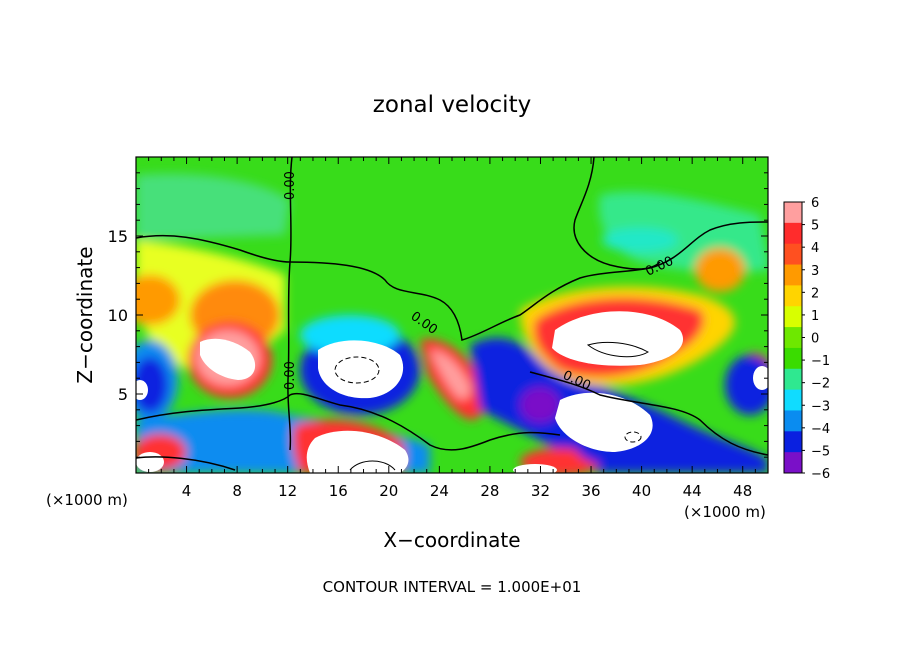  What do you see at coordinates (535, 468) in the screenshot?
I see `white-region-bottom-right` at bounding box center [535, 468].